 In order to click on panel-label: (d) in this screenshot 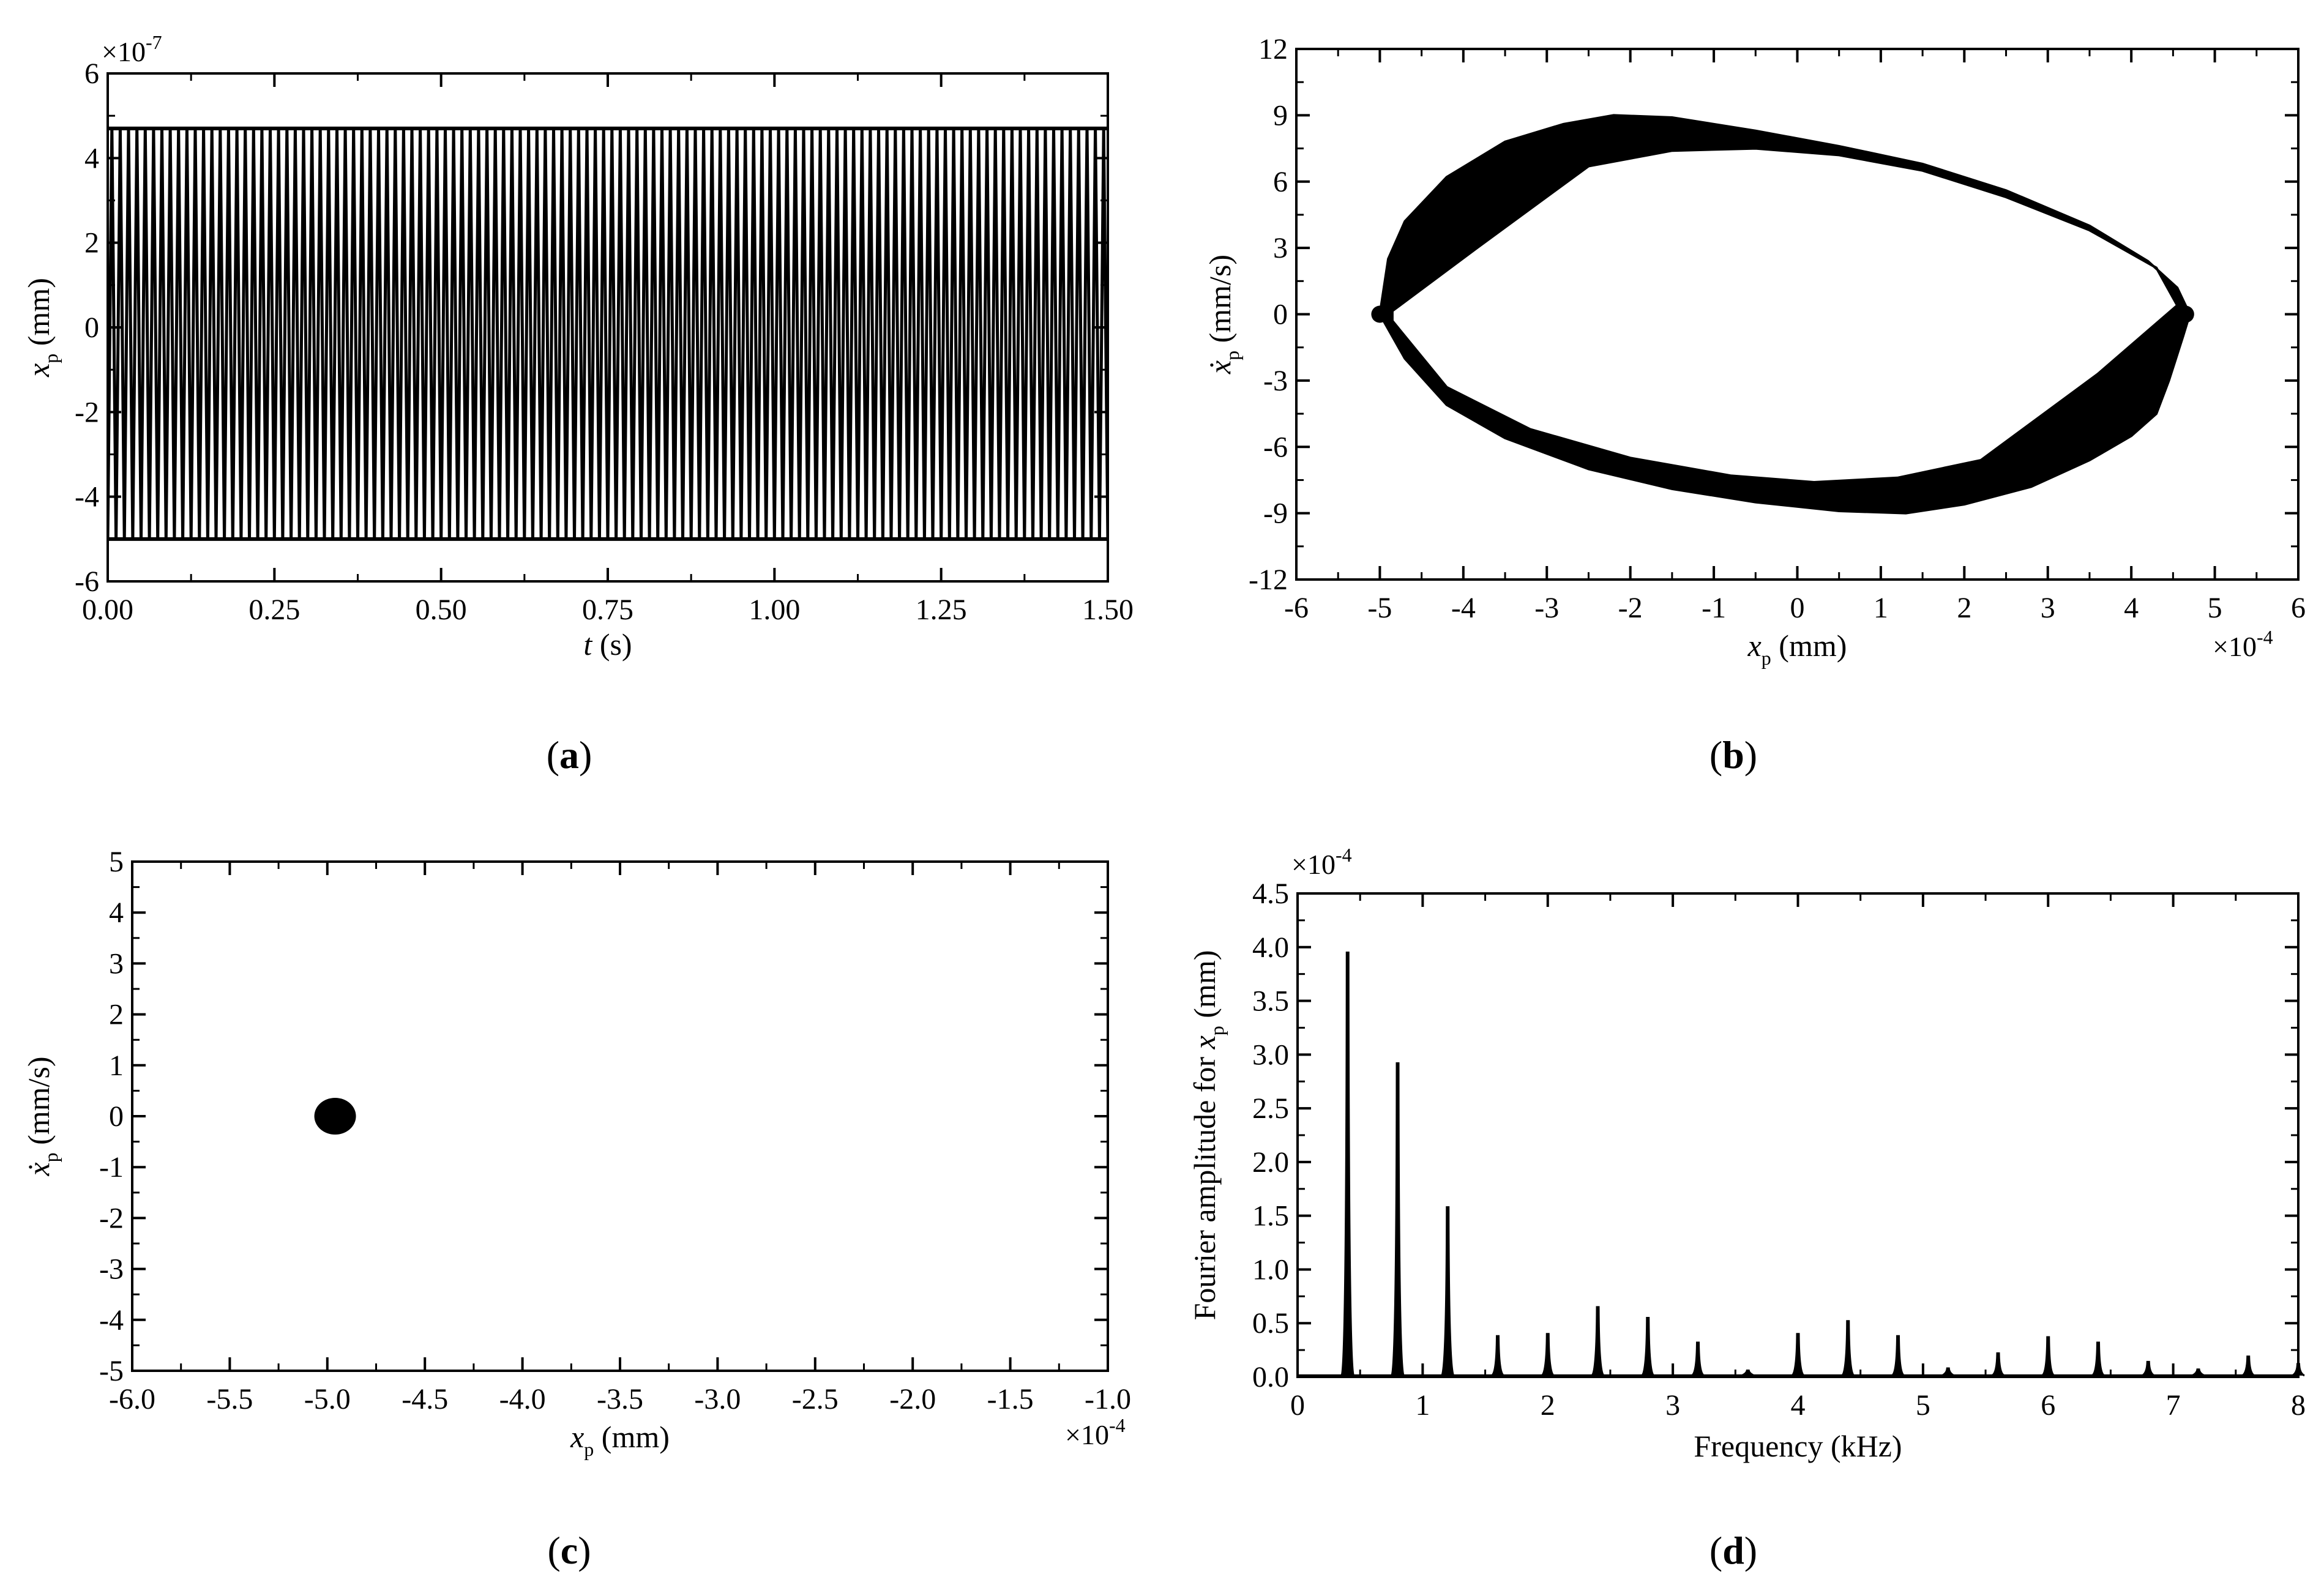, I will do `click(1733, 1550)`.